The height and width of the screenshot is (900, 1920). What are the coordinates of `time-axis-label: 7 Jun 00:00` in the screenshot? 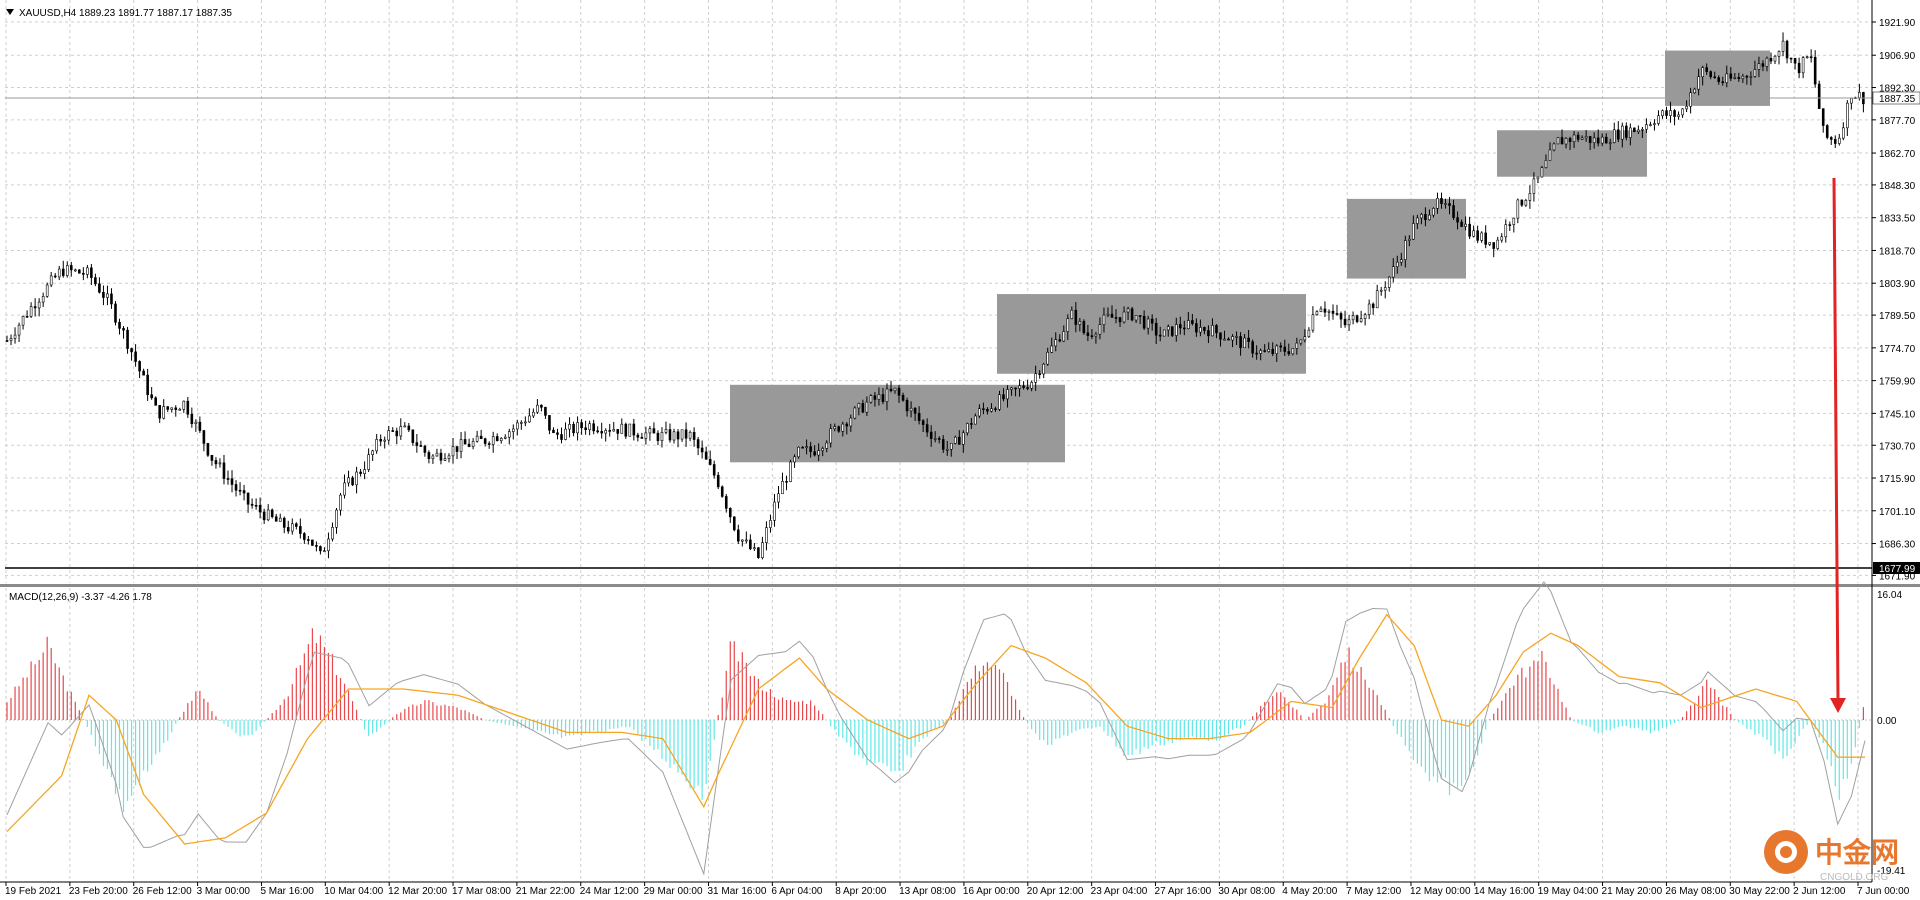 It's located at (1883, 891).